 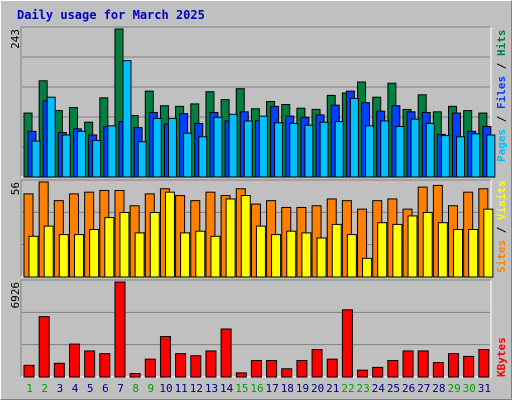 I want to click on y-max-label: 243, so click(x=15, y=39).